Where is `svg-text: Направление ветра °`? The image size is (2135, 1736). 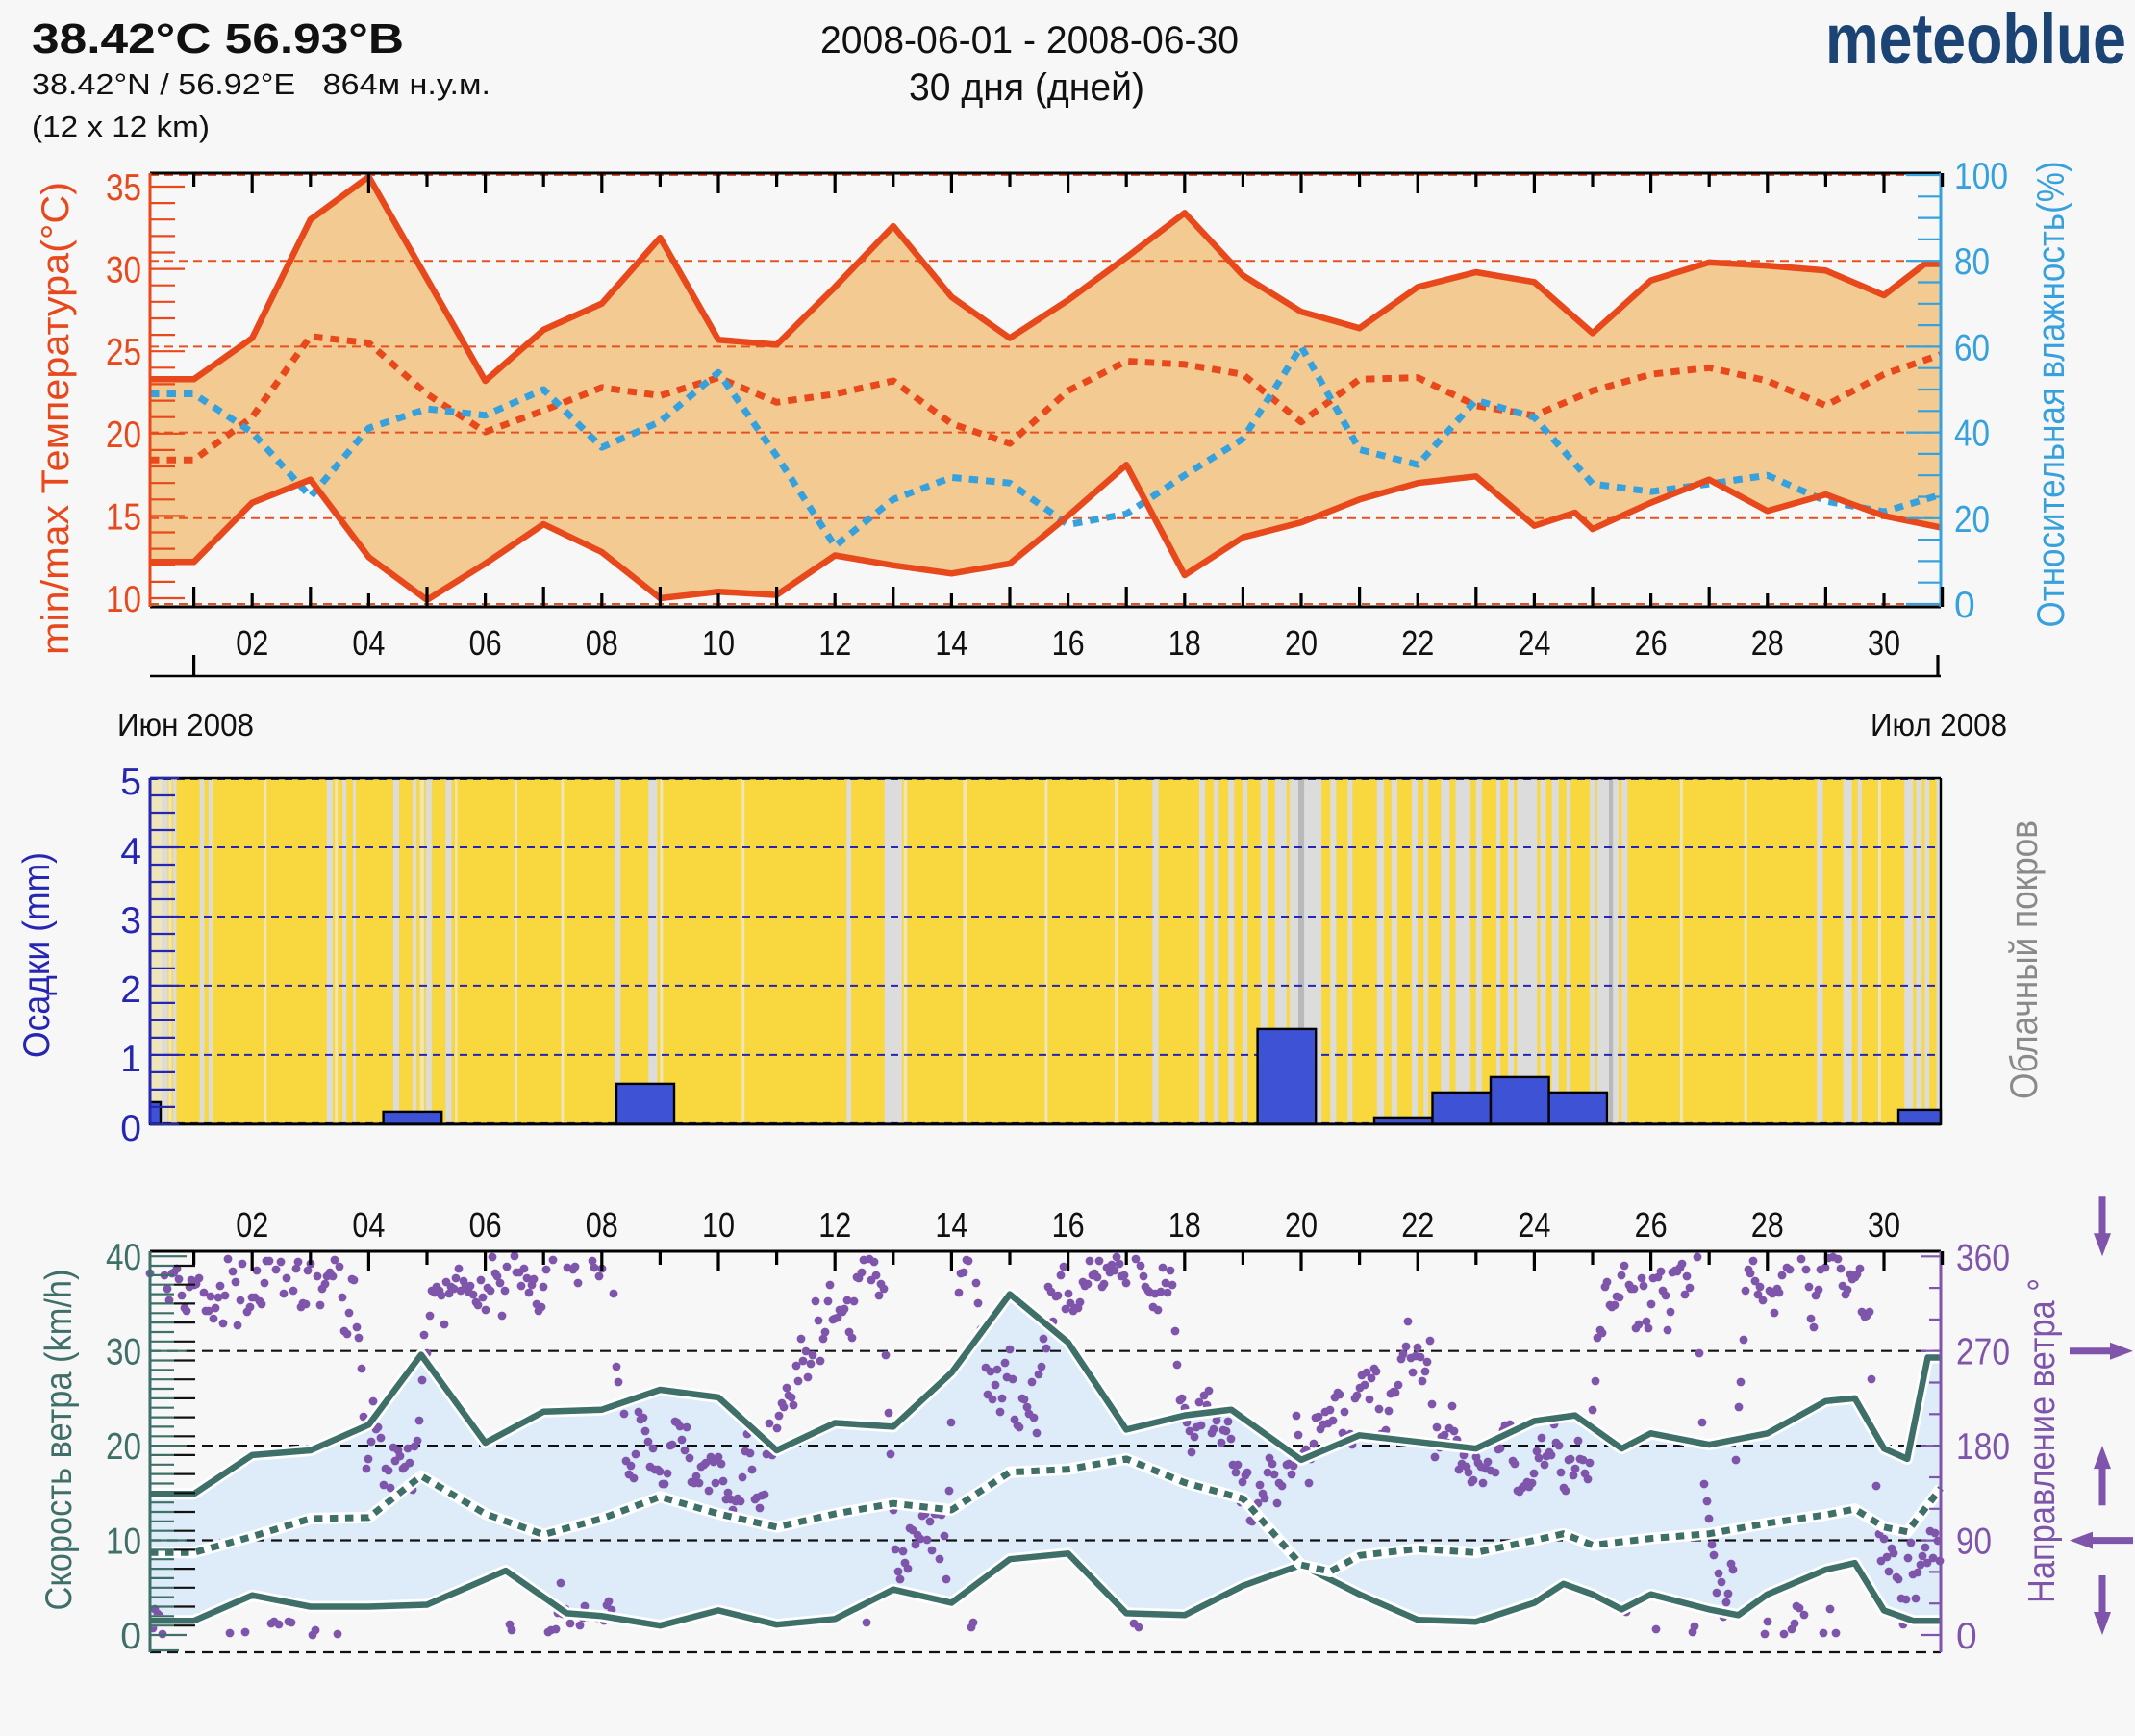 svg-text: Направление ветра ° is located at coordinates (2042, 1440).